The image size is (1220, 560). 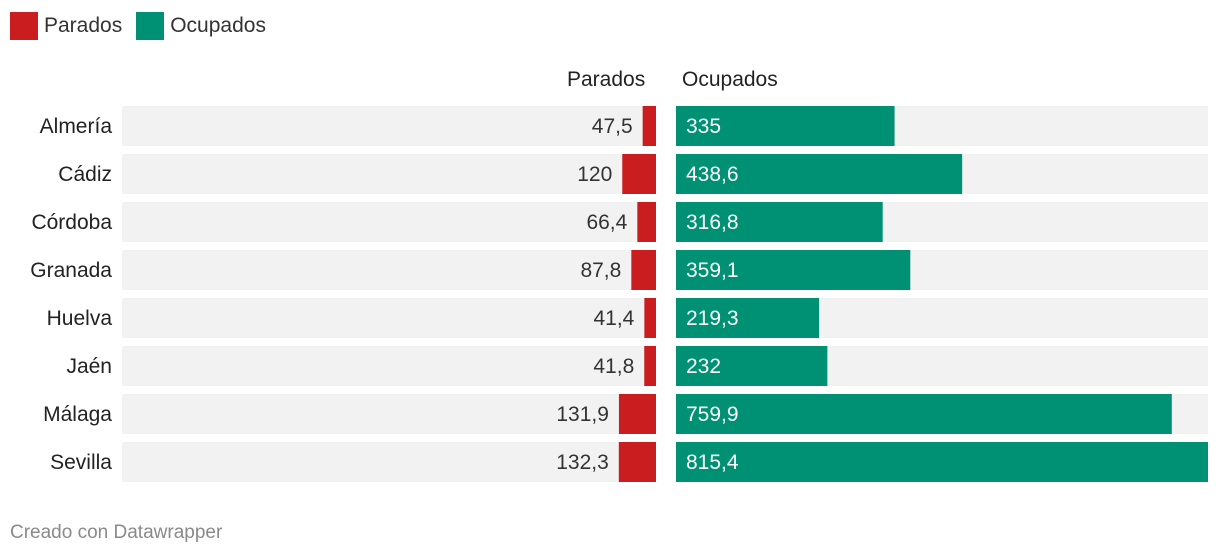 I want to click on bar-ocupados-cadiz, so click(x=819, y=174).